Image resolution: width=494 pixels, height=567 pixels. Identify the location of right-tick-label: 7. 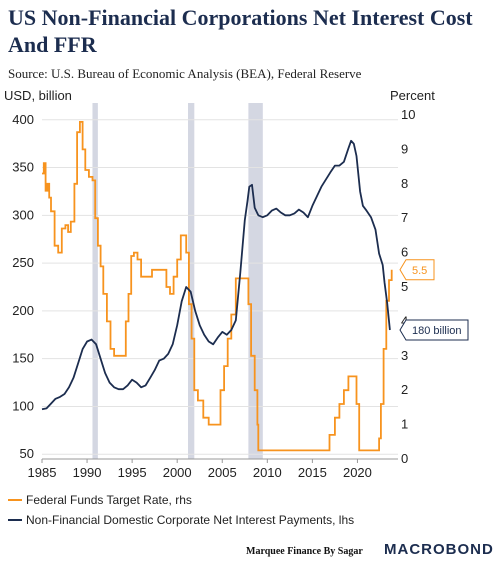
(404, 217).